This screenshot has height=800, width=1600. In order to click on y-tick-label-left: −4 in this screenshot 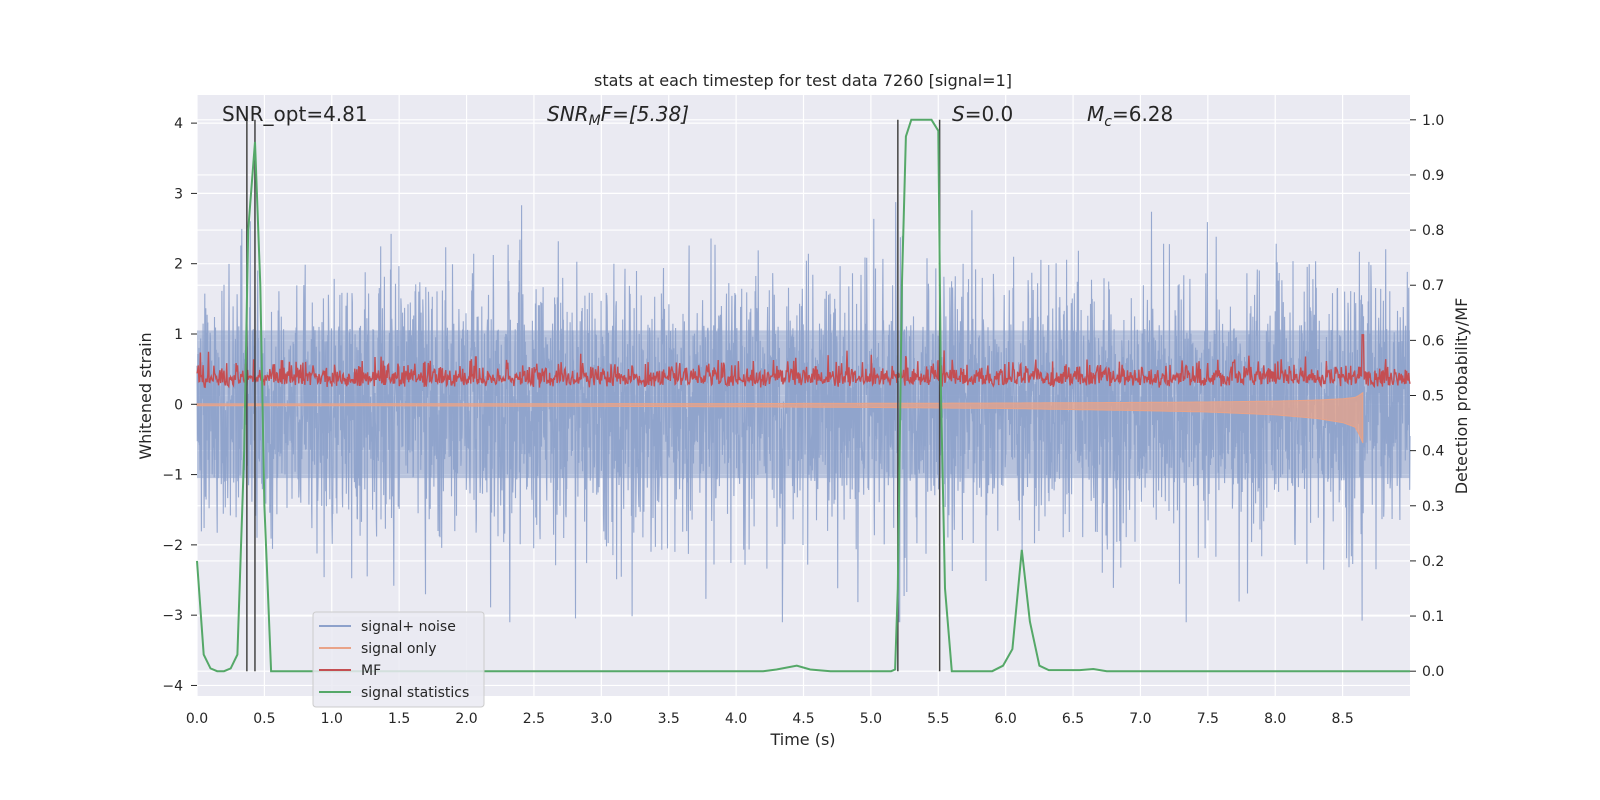, I will do `click(172, 686)`.